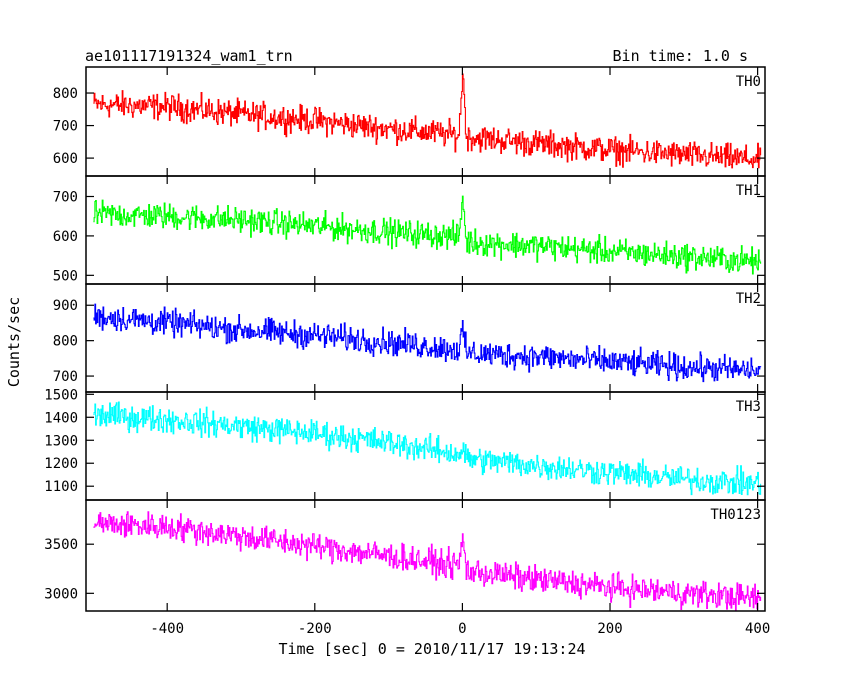  I want to click on series-line-th2, so click(427, 343).